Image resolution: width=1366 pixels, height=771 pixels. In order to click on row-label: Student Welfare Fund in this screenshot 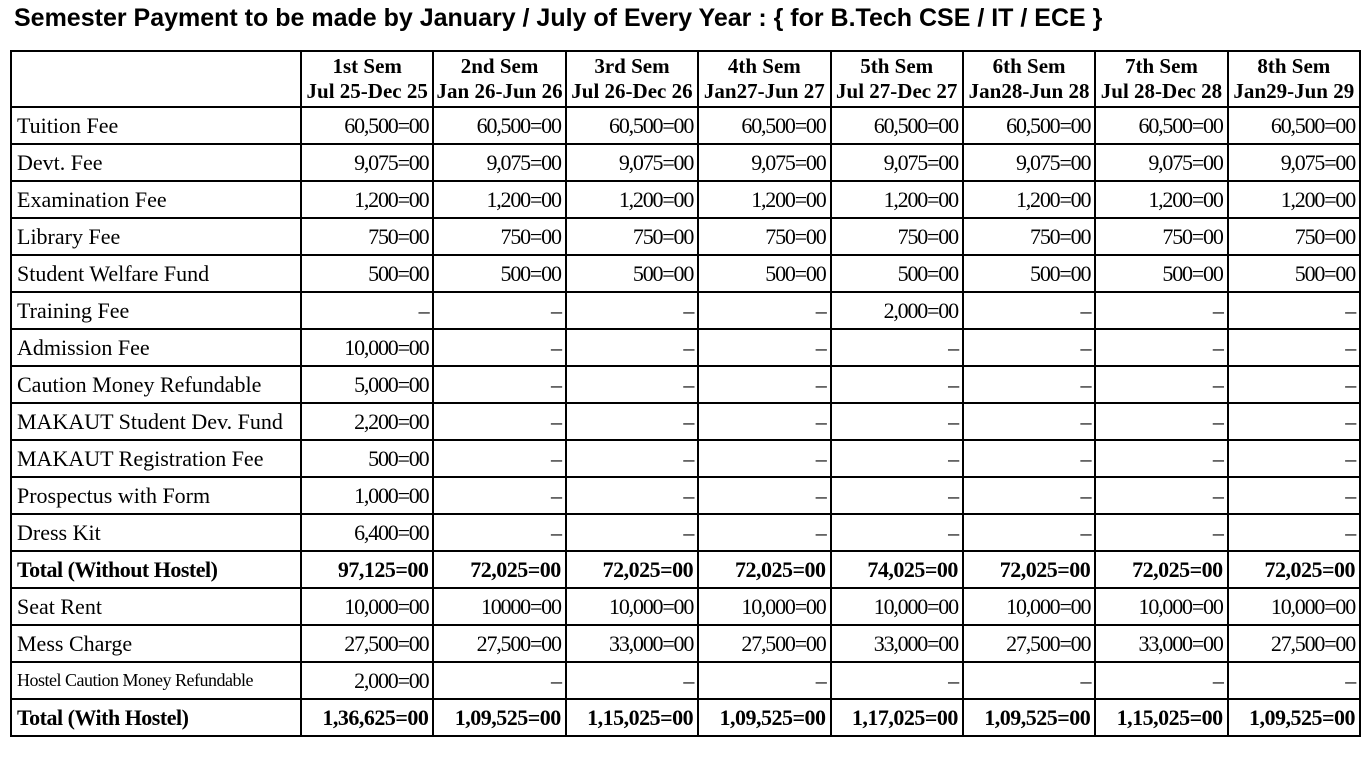, I will do `click(156, 273)`.